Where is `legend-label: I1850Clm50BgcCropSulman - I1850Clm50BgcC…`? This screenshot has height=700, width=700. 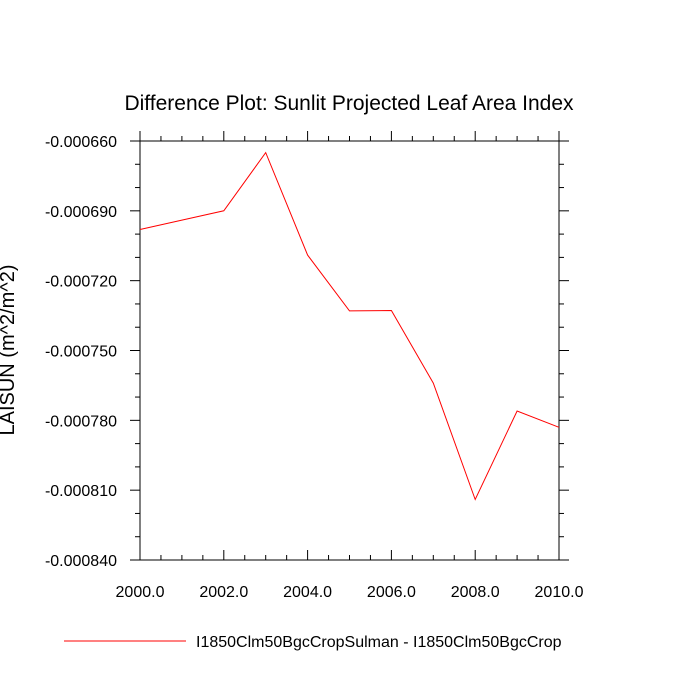 legend-label: I1850Clm50BgcCropSulman - I1850Clm50BgcC… is located at coordinates (379, 642).